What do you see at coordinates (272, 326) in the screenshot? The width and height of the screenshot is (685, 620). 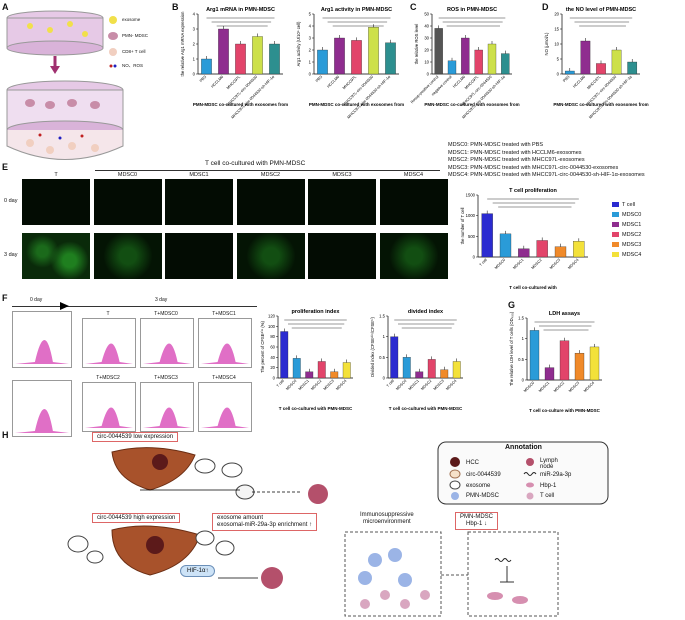 I see `y-tick-label: 100` at bounding box center [272, 326].